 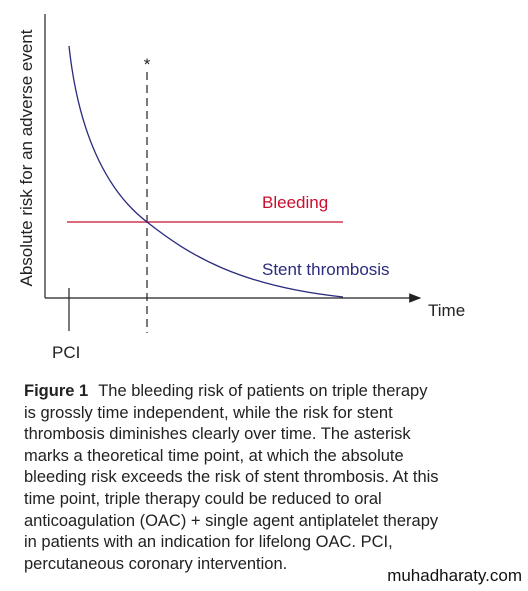 What do you see at coordinates (326, 269) in the screenshot?
I see `thrombosis-label: Stent thrombosis` at bounding box center [326, 269].